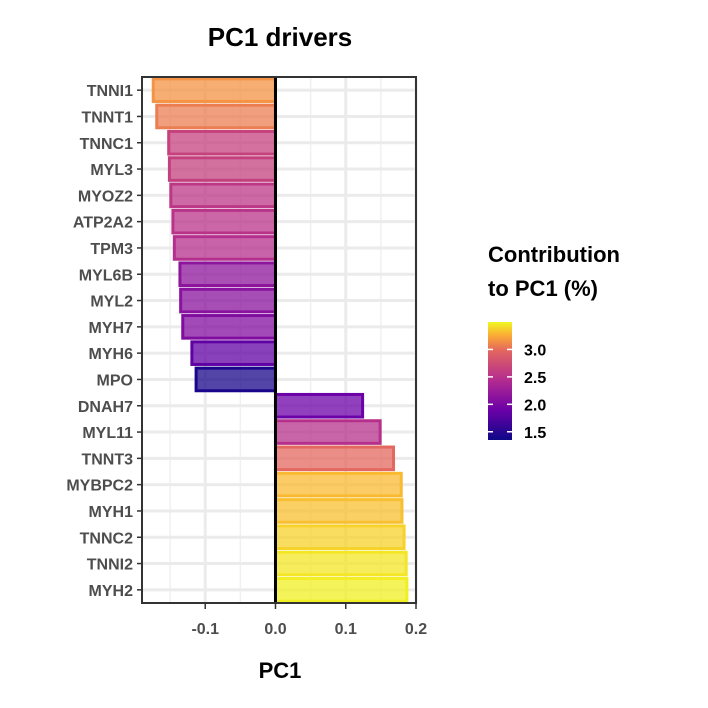  Describe the element at coordinates (99, 486) in the screenshot. I see `y-tick-label-mybpc2: MYBPC2` at that location.